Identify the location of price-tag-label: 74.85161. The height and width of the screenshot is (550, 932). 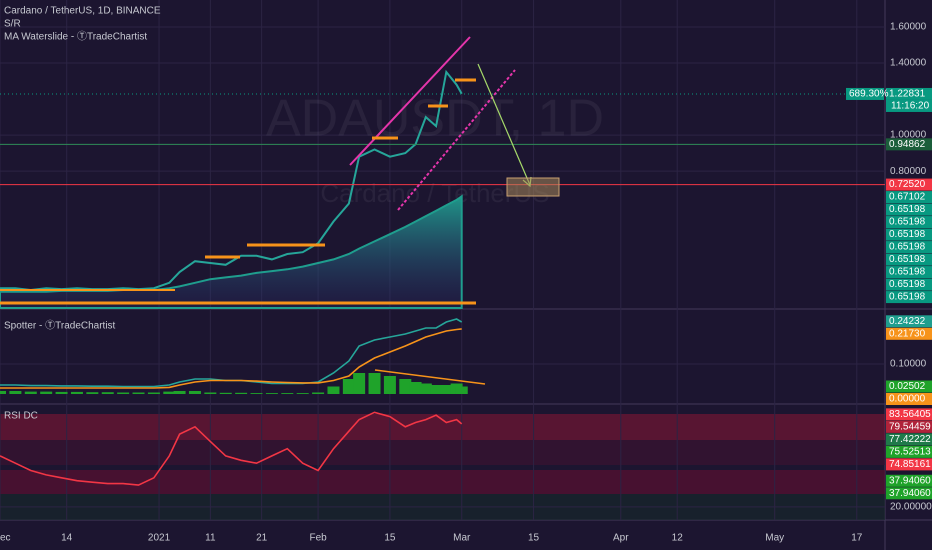
(910, 464).